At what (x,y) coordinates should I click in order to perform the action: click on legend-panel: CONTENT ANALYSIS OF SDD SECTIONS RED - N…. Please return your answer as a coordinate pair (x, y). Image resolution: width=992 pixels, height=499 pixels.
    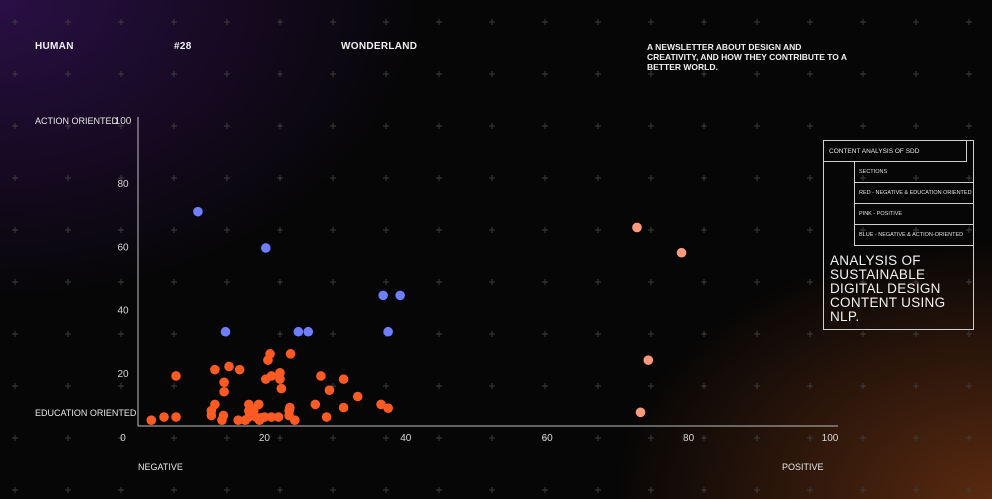
    Looking at the image, I should click on (898, 235).